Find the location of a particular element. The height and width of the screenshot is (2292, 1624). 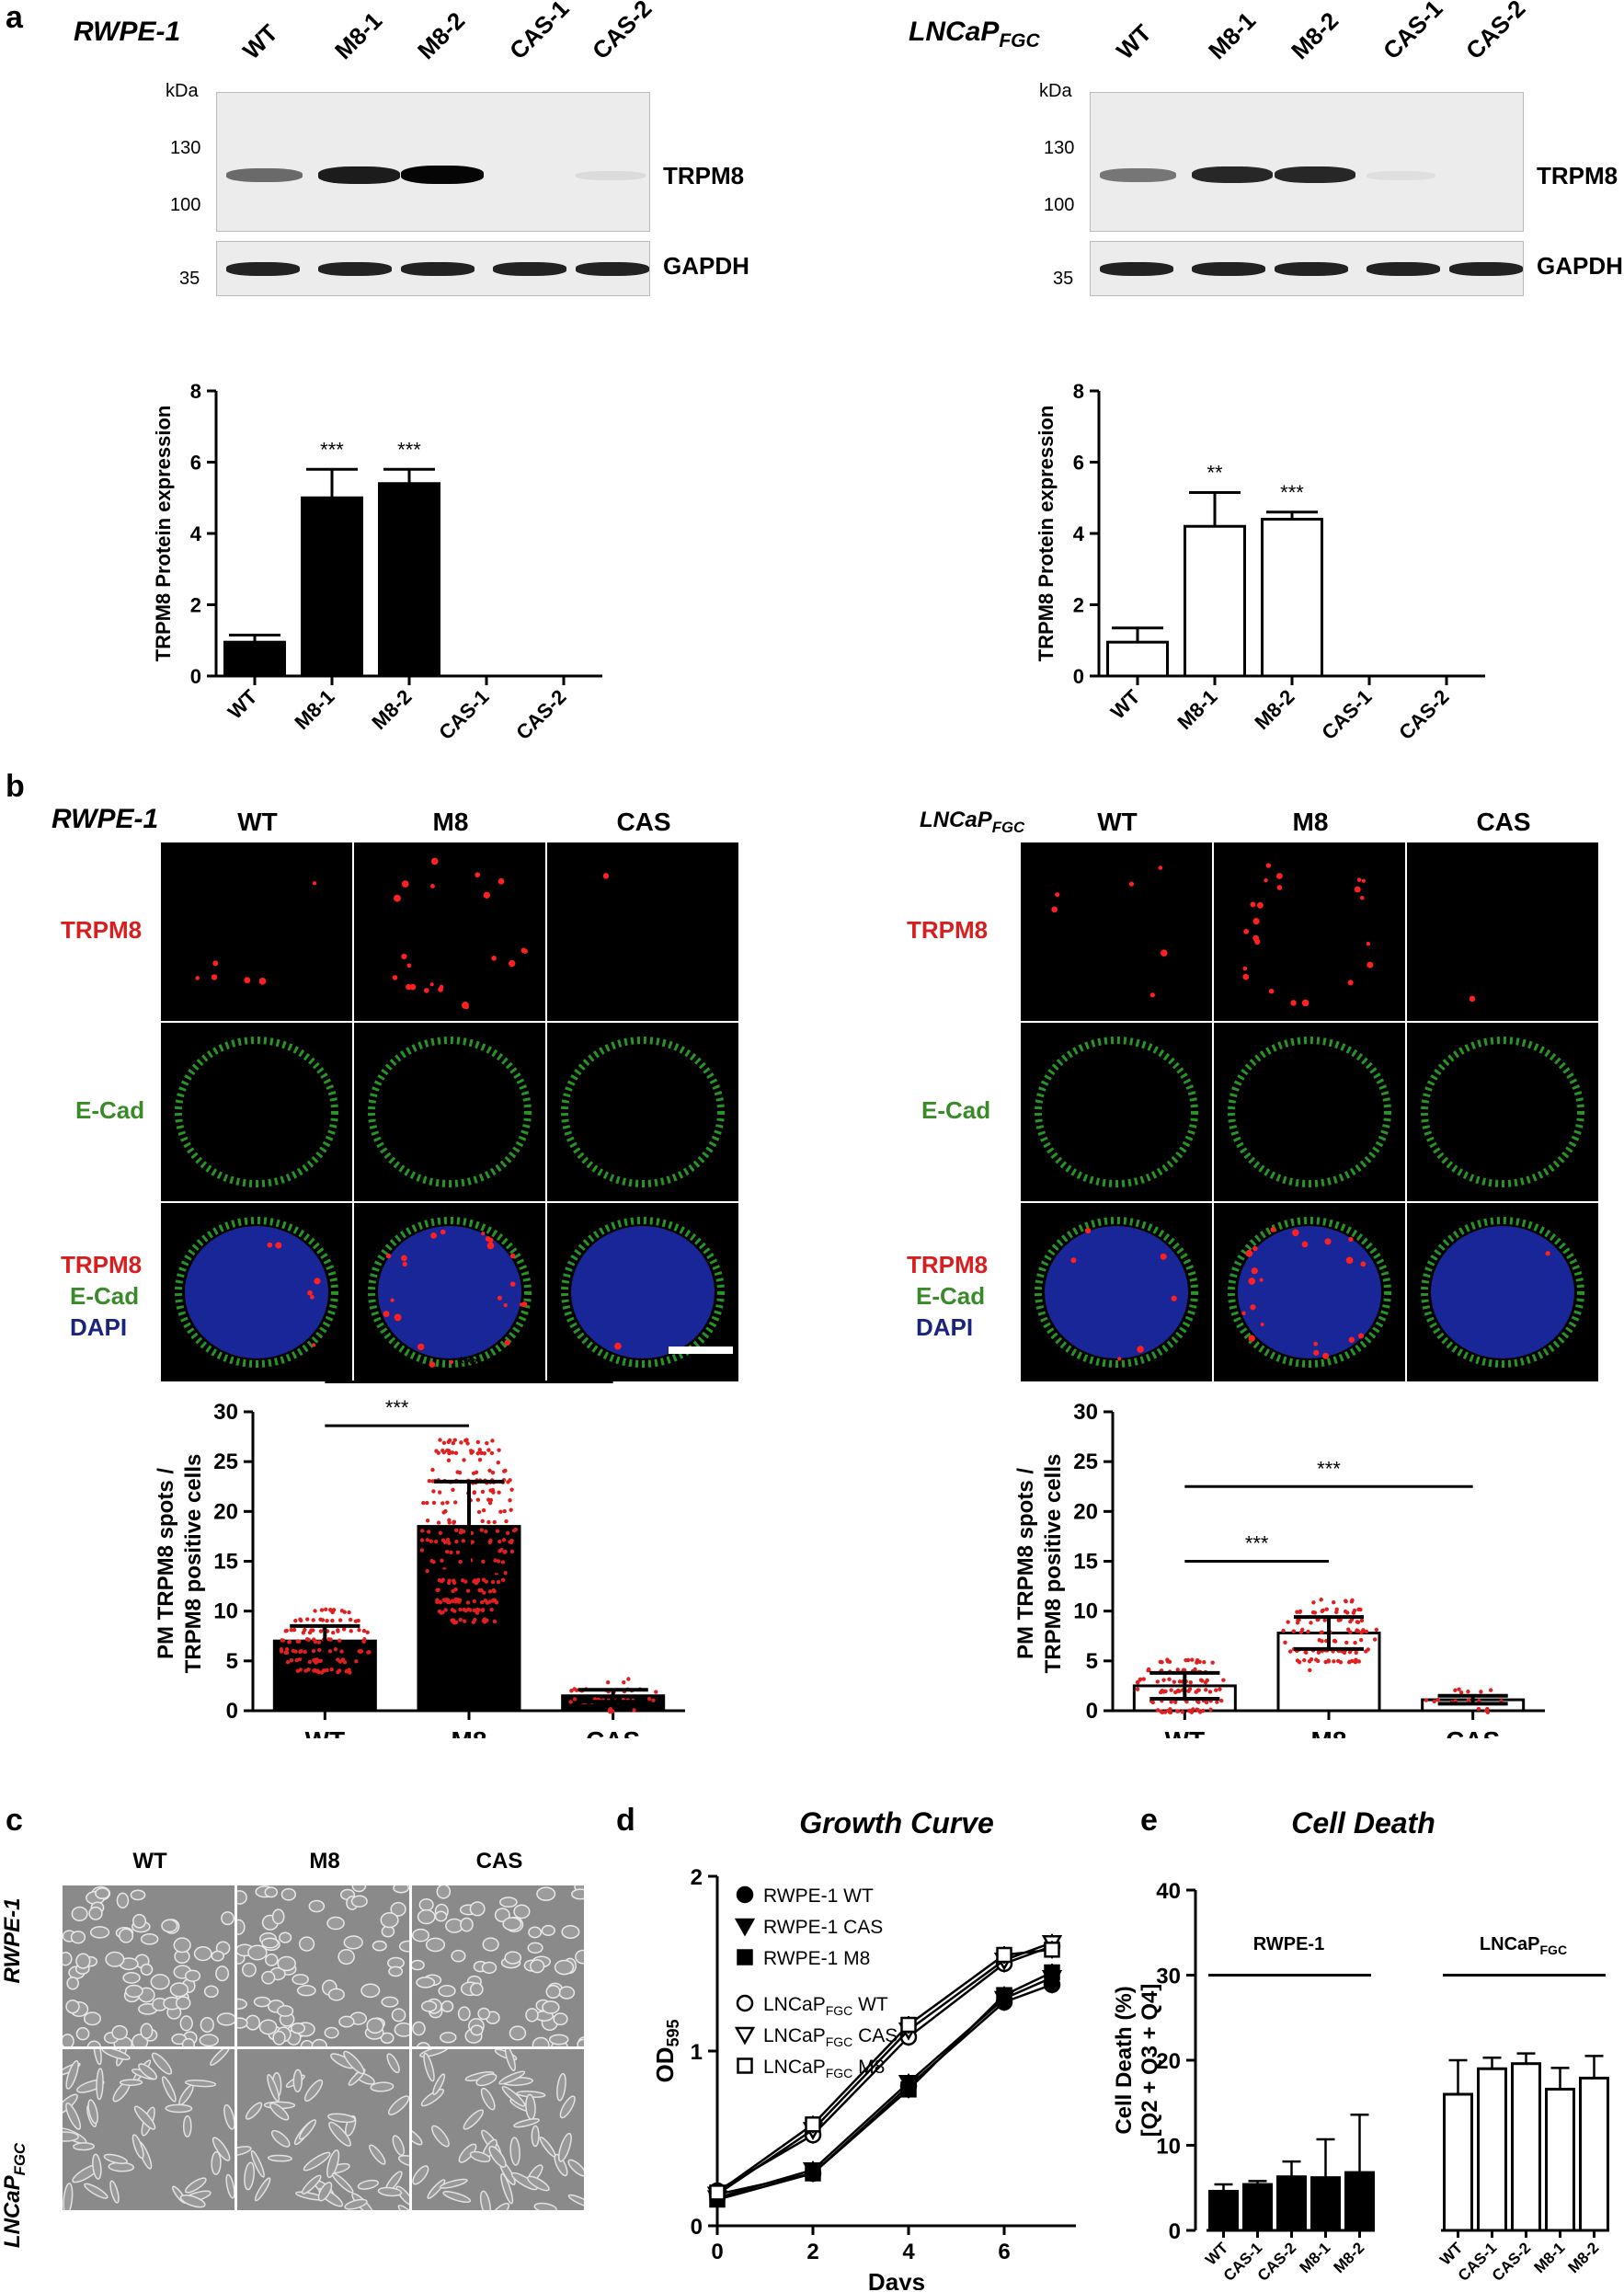

series-line is located at coordinates (885, 2090).